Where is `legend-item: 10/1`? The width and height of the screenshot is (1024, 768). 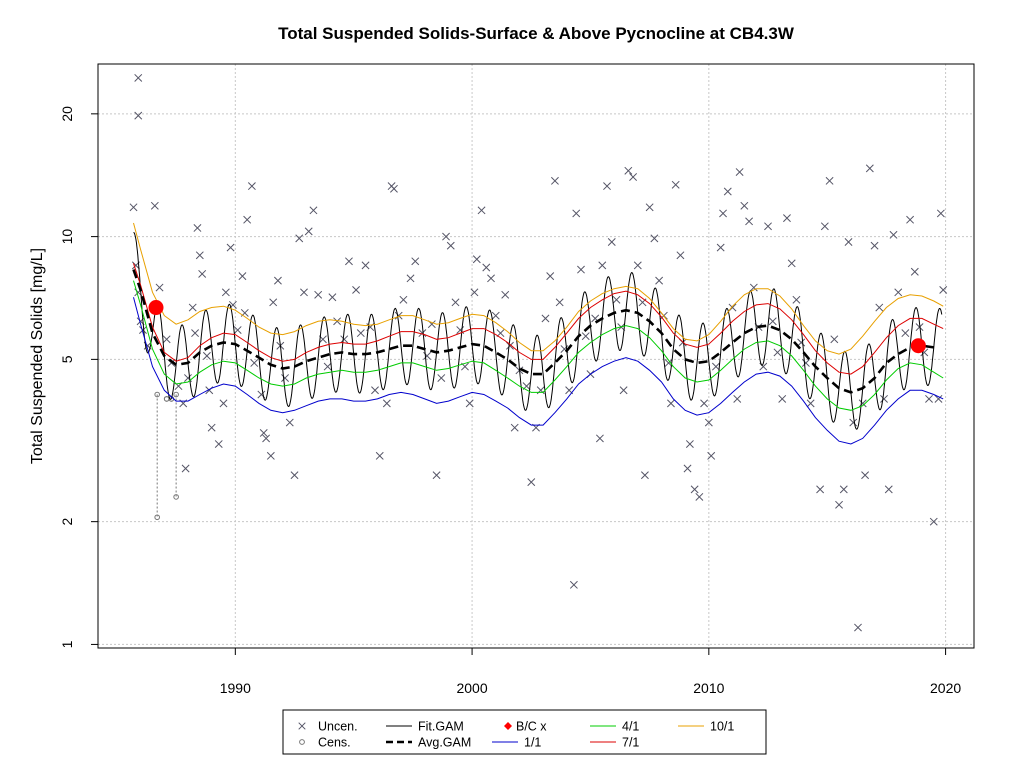
legend-item: 10/1 is located at coordinates (706, 727).